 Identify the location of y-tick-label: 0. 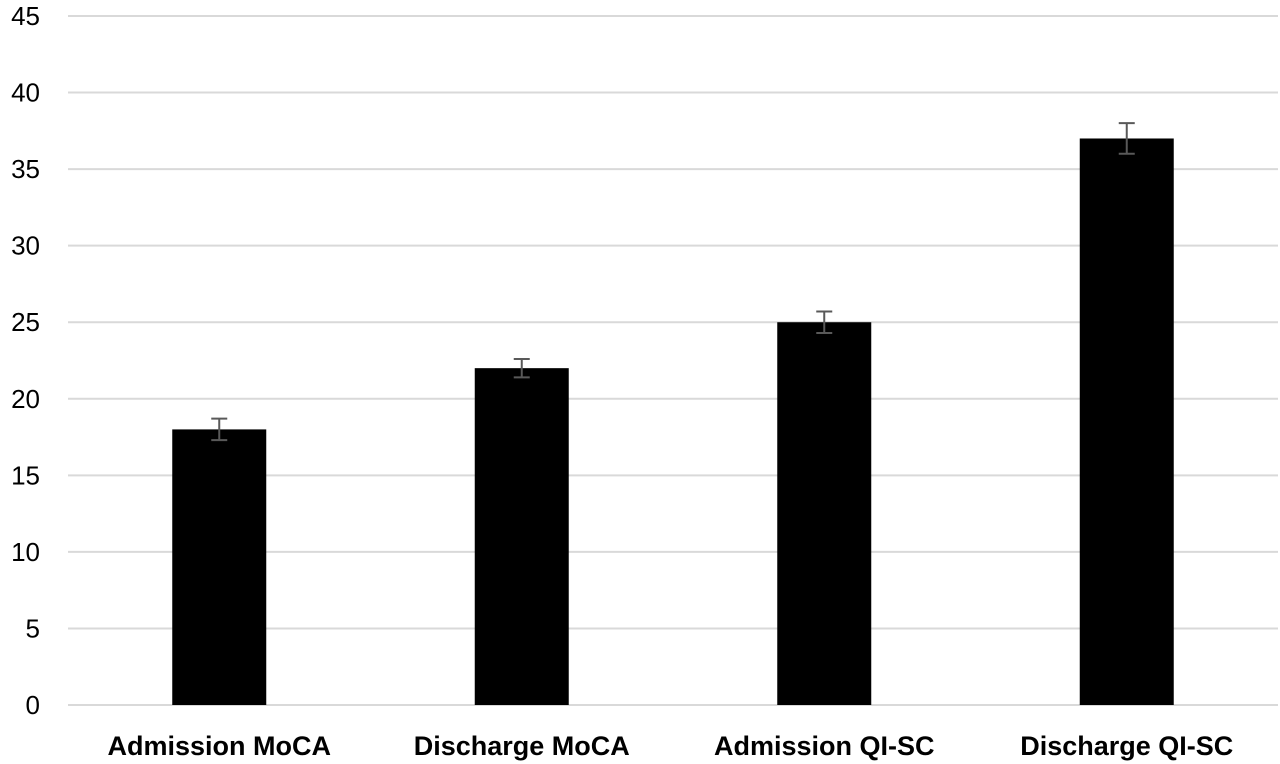
(33, 705).